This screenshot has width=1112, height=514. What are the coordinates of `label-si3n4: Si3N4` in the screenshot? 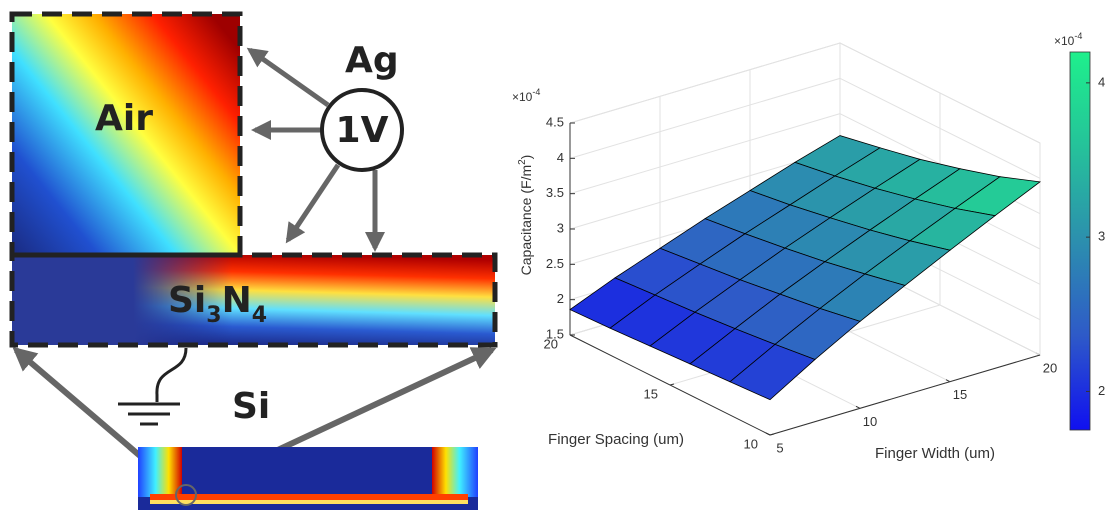 It's located at (217, 304).